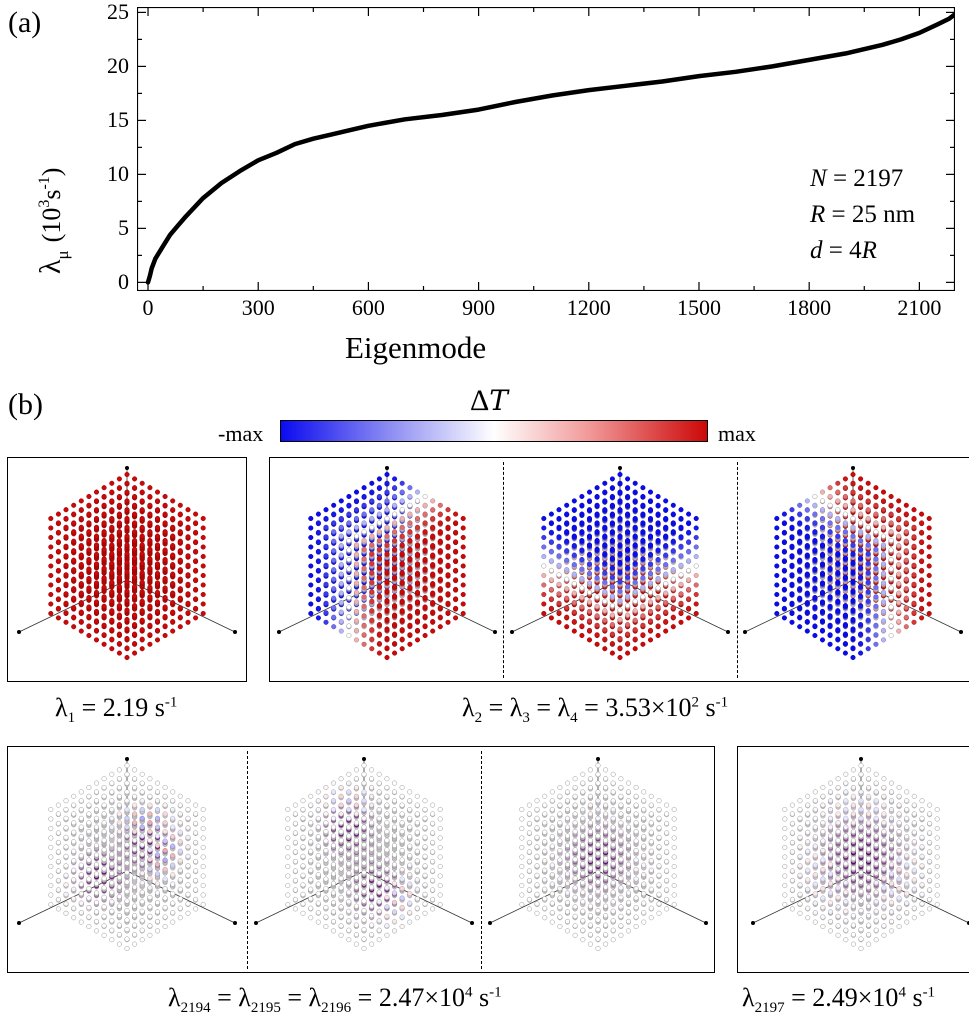 The image size is (969, 1017). Describe the element at coordinates (44, 204) in the screenshot. I see `ylabel-exp: 3` at that location.